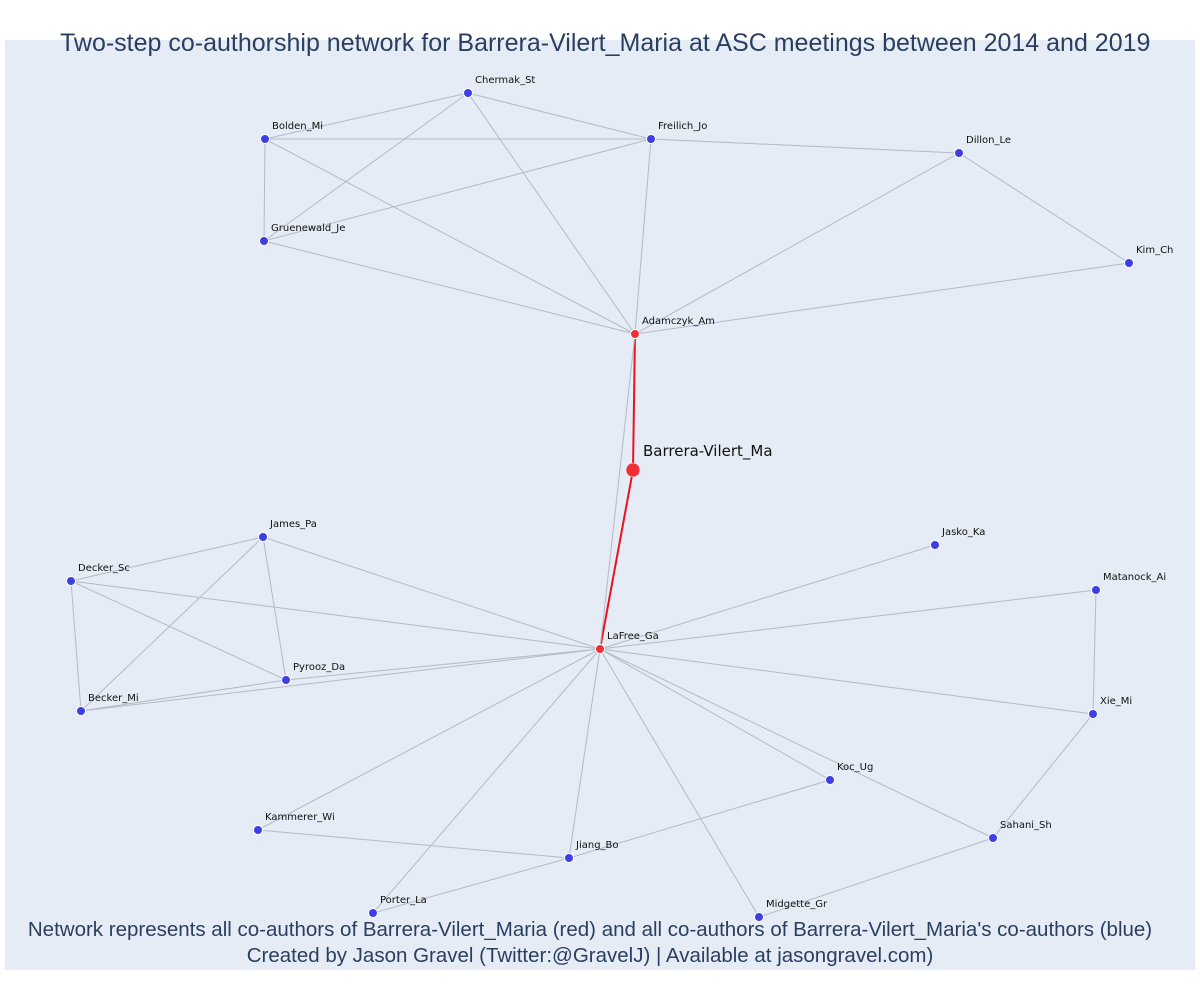 The width and height of the screenshot is (1200, 1000). I want to click on node-xie-mi: Xie_Mi, so click(1110, 707).